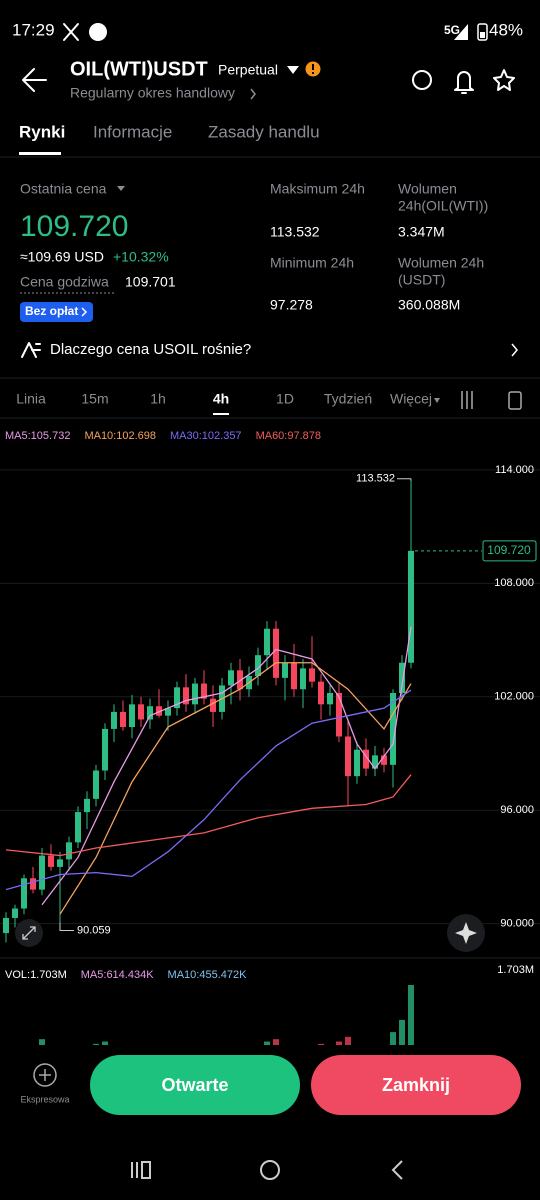 This screenshot has height=1200, width=540. I want to click on x-icon, so click(71, 32).